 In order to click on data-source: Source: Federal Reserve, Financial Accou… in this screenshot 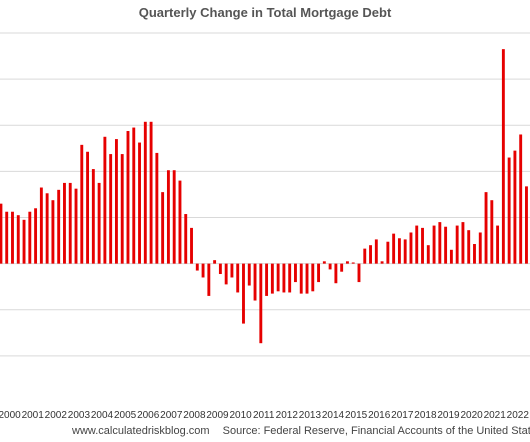, I will do `click(376, 431)`.